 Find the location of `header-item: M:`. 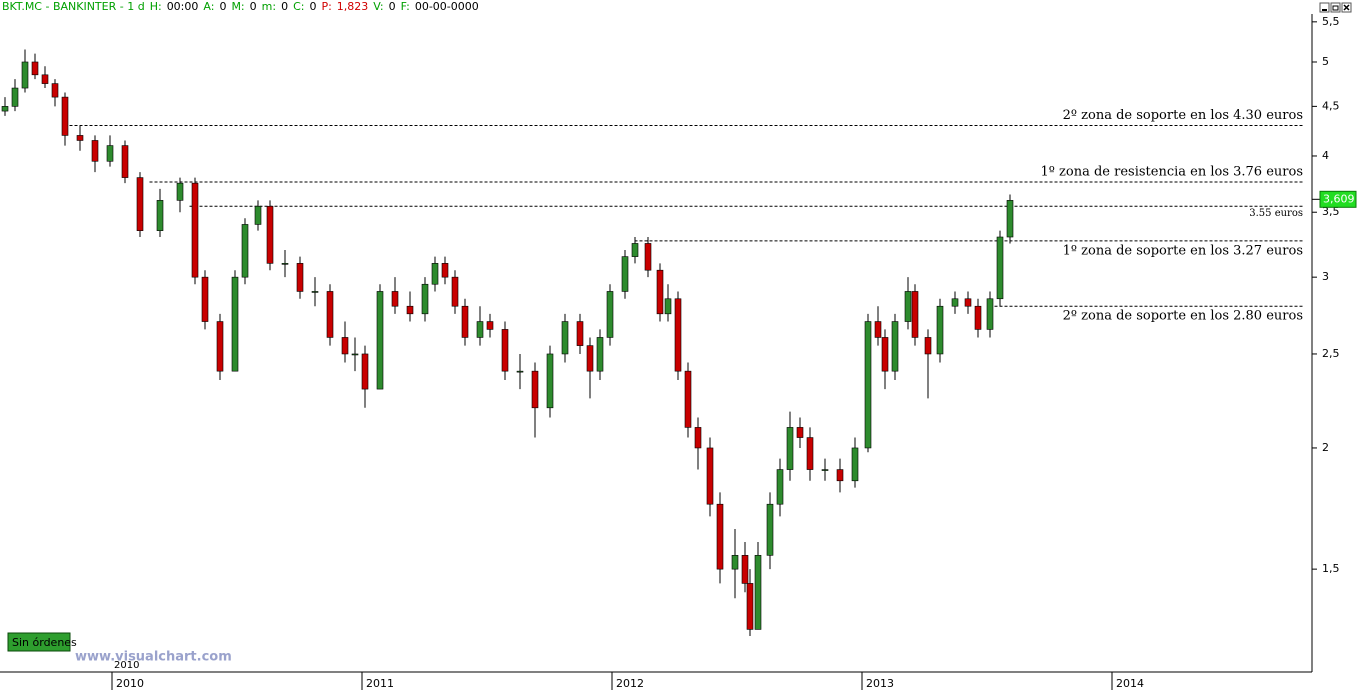

header-item: M: is located at coordinates (237, 6).